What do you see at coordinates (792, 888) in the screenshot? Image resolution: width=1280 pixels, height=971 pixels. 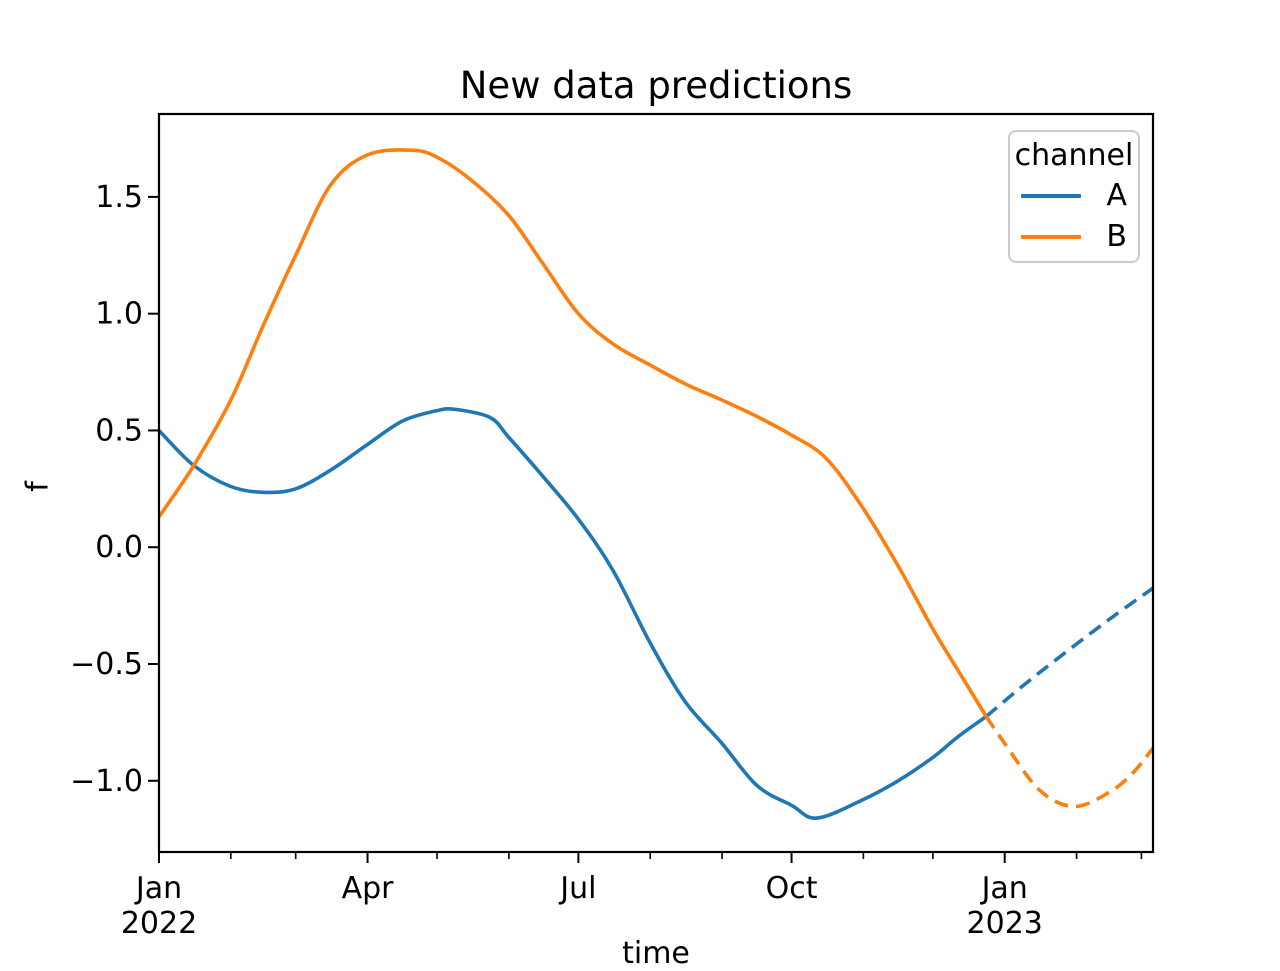 I see `x-tick-label: Oct` at bounding box center [792, 888].